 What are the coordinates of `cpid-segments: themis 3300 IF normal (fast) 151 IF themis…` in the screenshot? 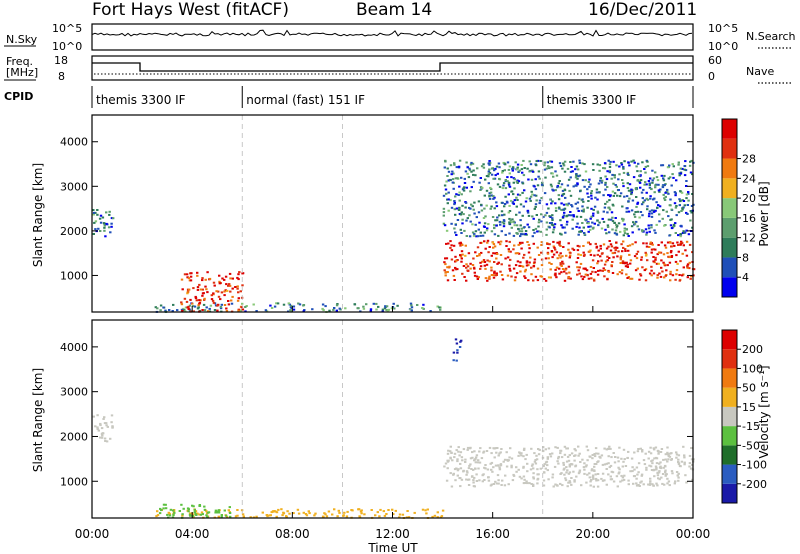 It's located at (366, 97).